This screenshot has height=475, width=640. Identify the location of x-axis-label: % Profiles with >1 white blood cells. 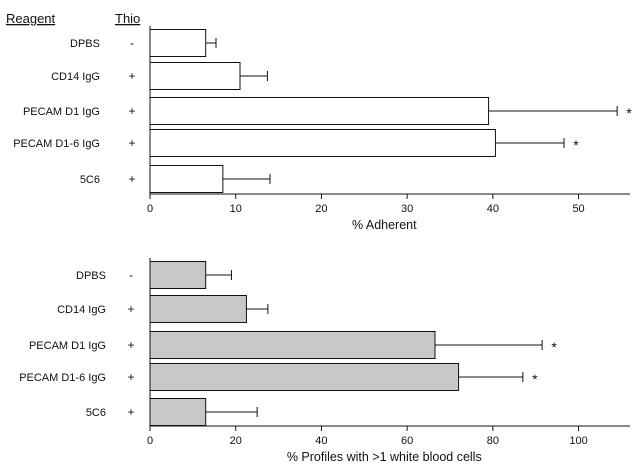
(384, 457).